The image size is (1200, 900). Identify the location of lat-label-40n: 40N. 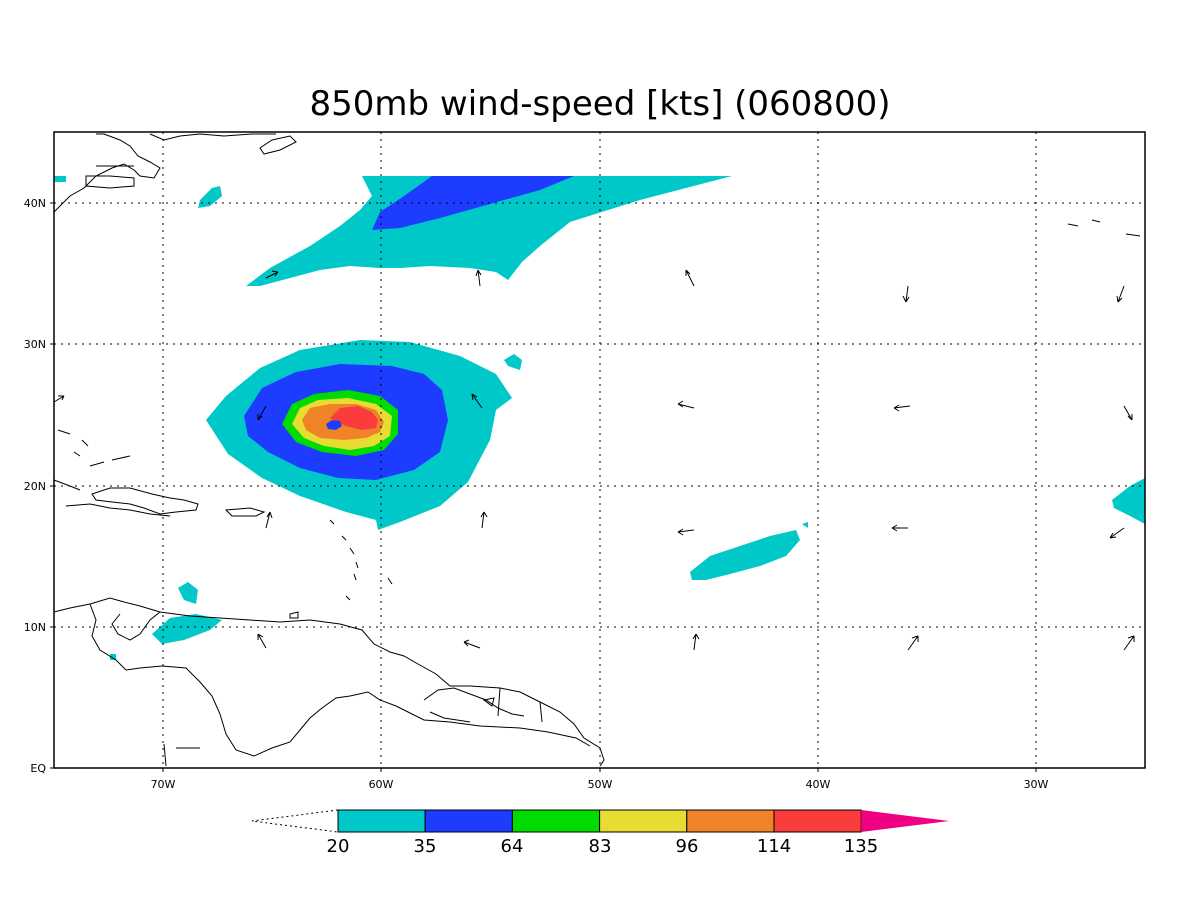
(35, 203).